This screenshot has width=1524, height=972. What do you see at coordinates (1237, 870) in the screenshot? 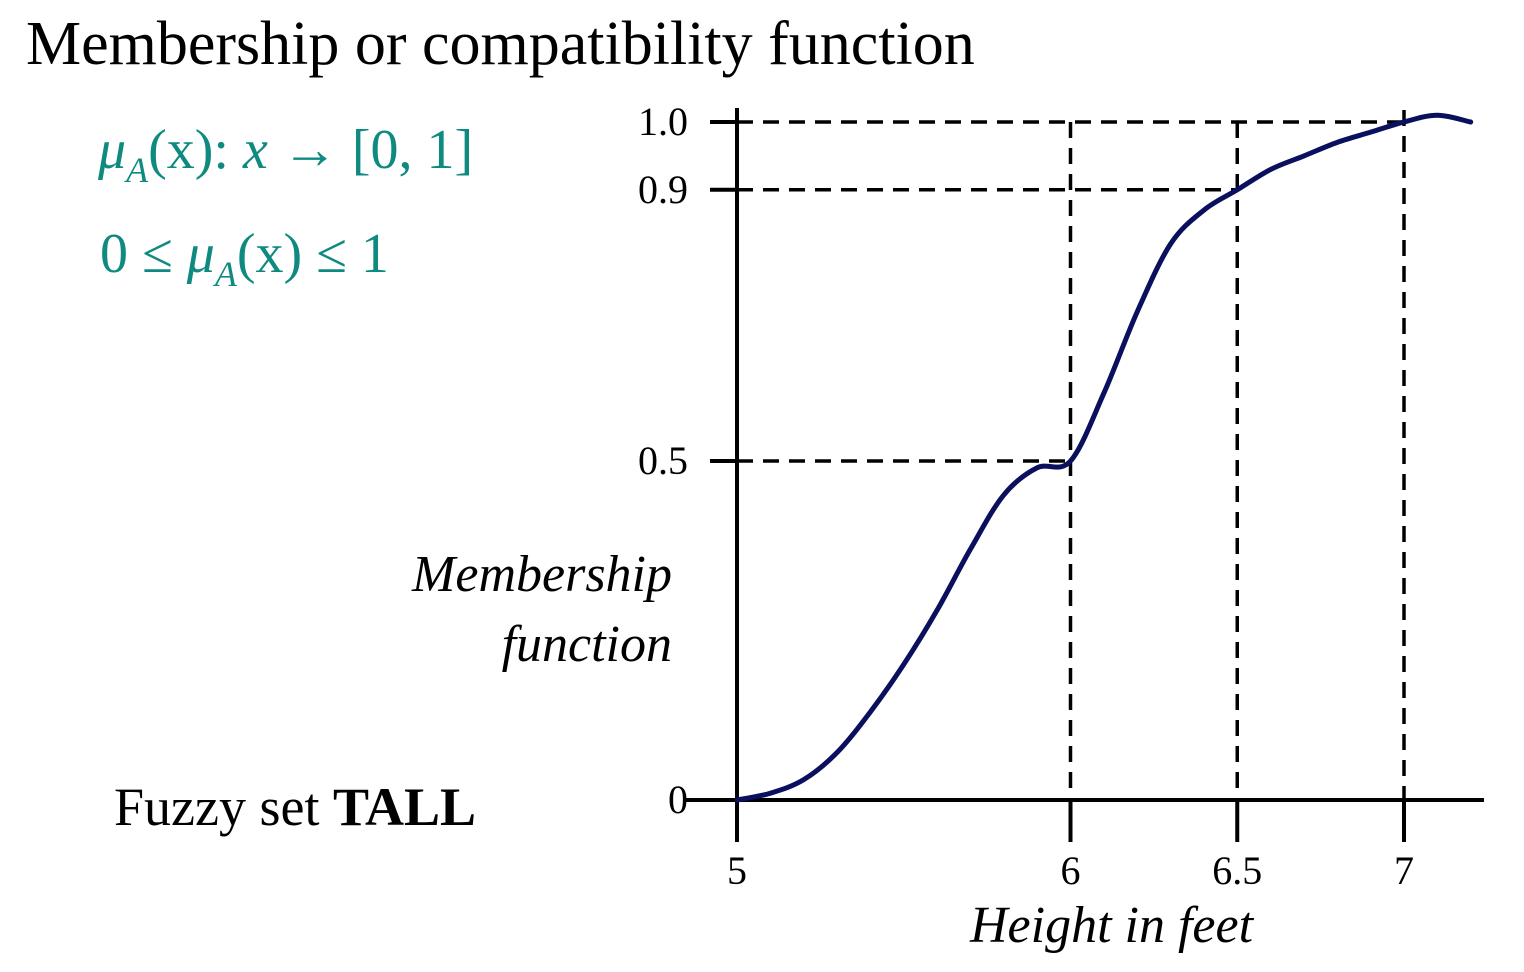
I see `x-tick-label: 6.5` at bounding box center [1237, 870].